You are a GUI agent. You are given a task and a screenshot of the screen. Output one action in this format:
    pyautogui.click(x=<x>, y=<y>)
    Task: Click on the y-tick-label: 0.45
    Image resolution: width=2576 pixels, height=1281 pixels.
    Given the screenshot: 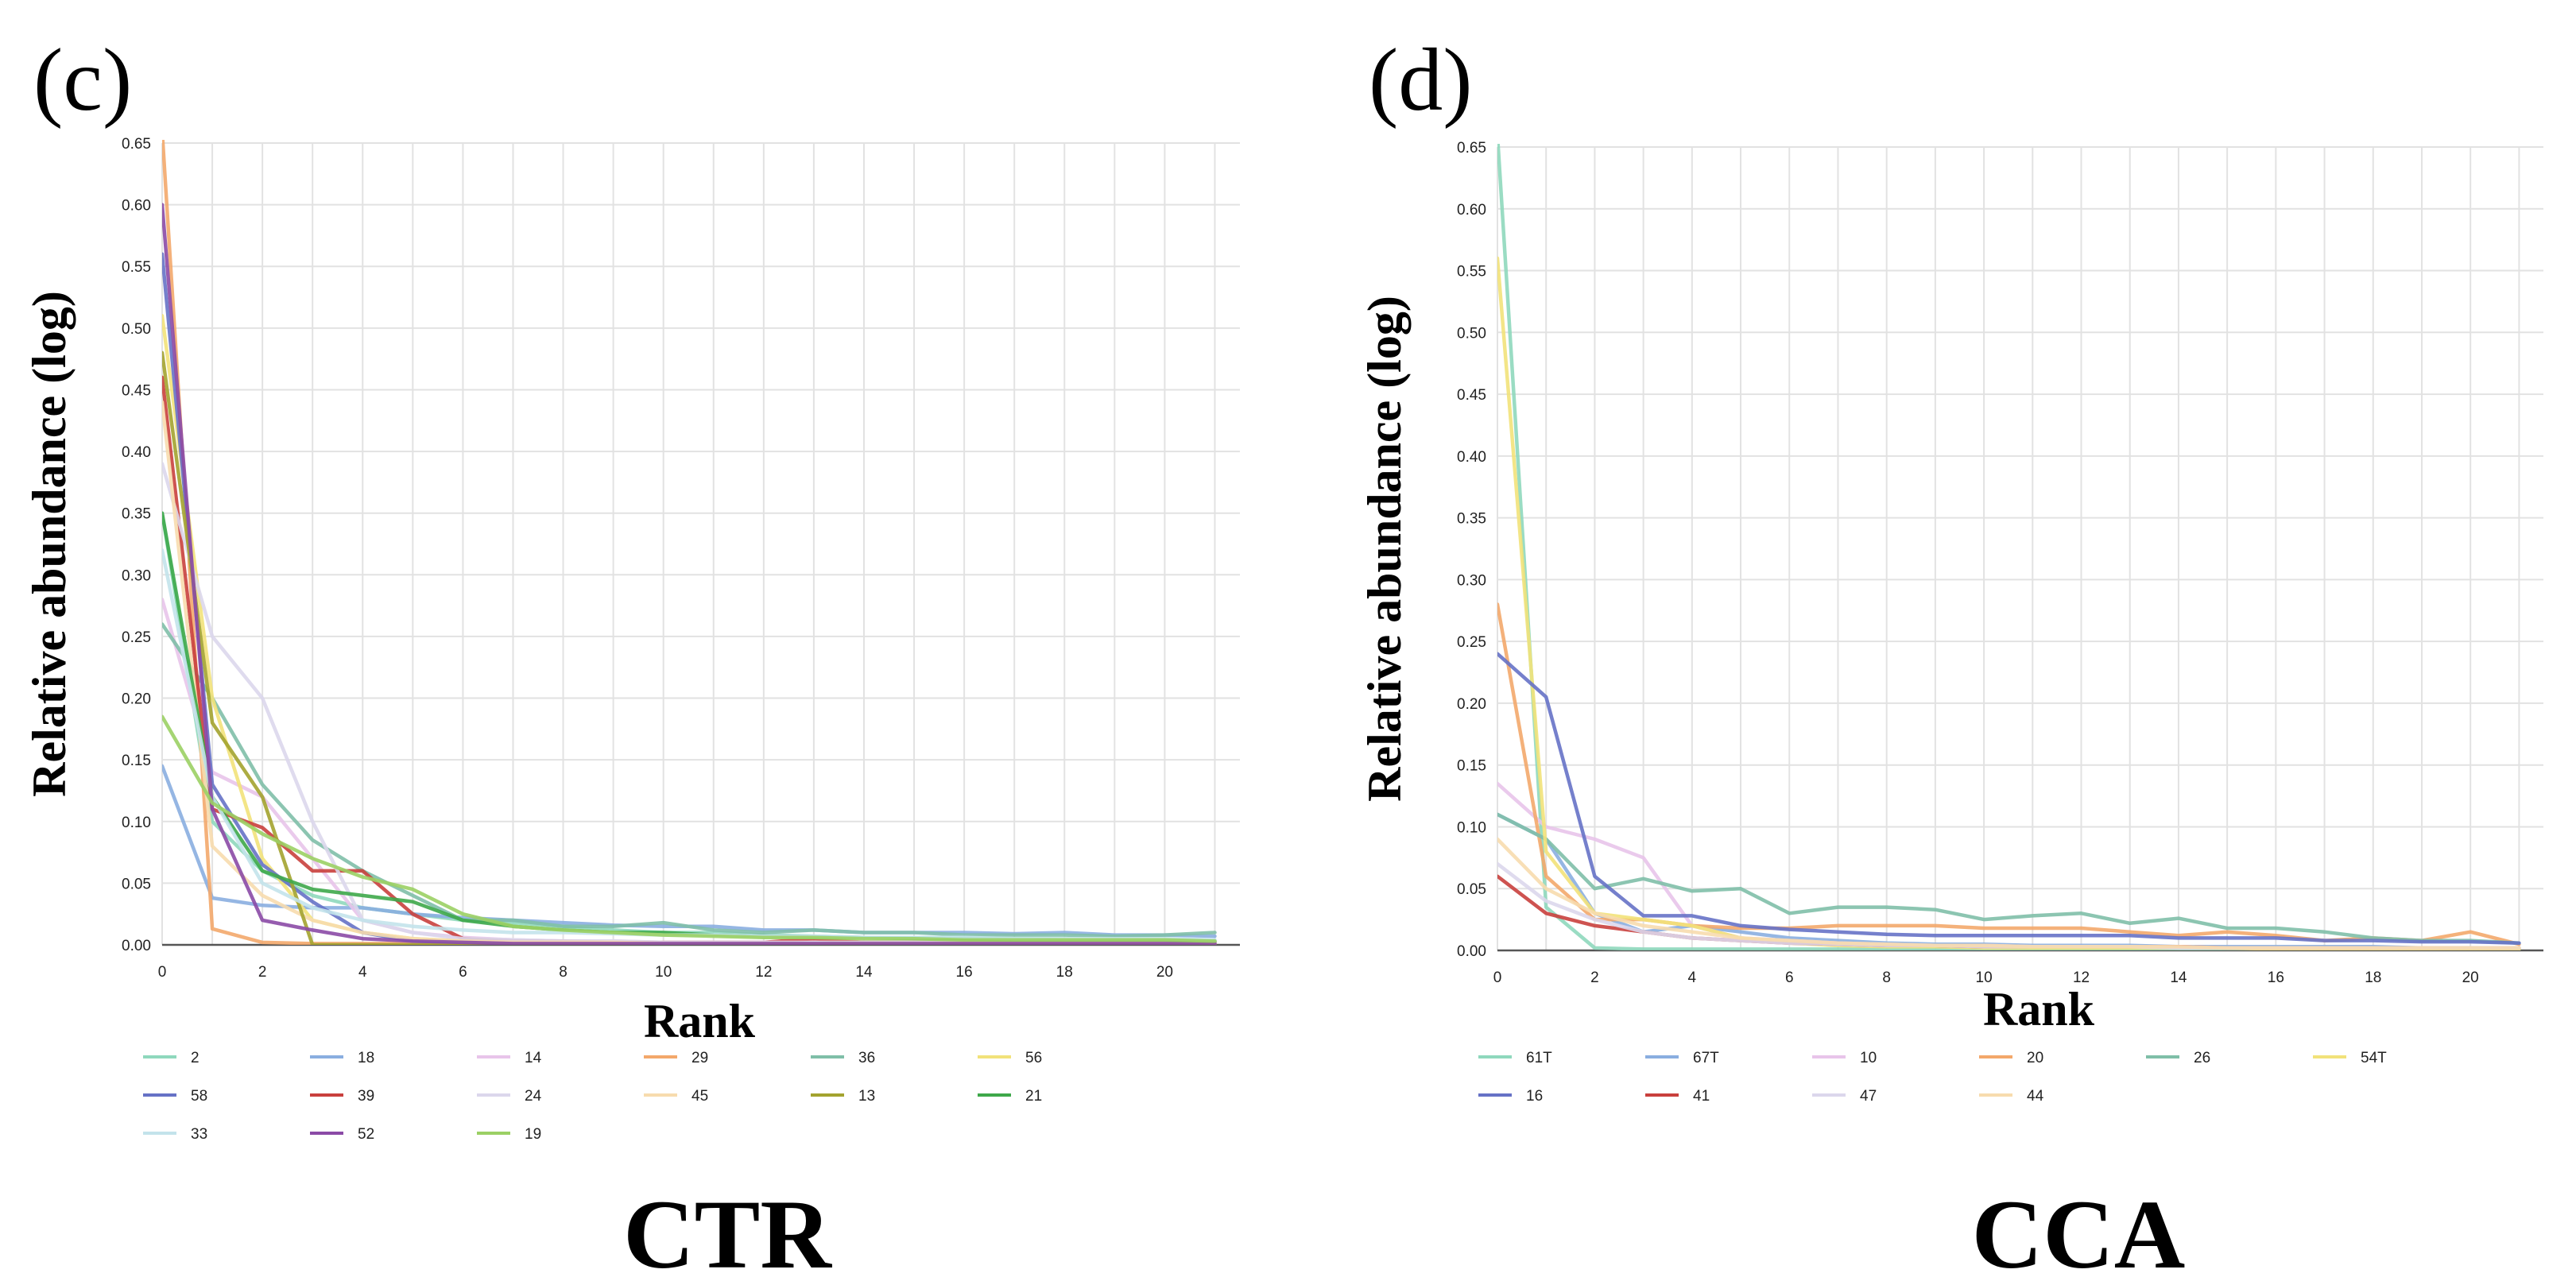 What is the action you would take?
    pyautogui.click(x=136, y=390)
    